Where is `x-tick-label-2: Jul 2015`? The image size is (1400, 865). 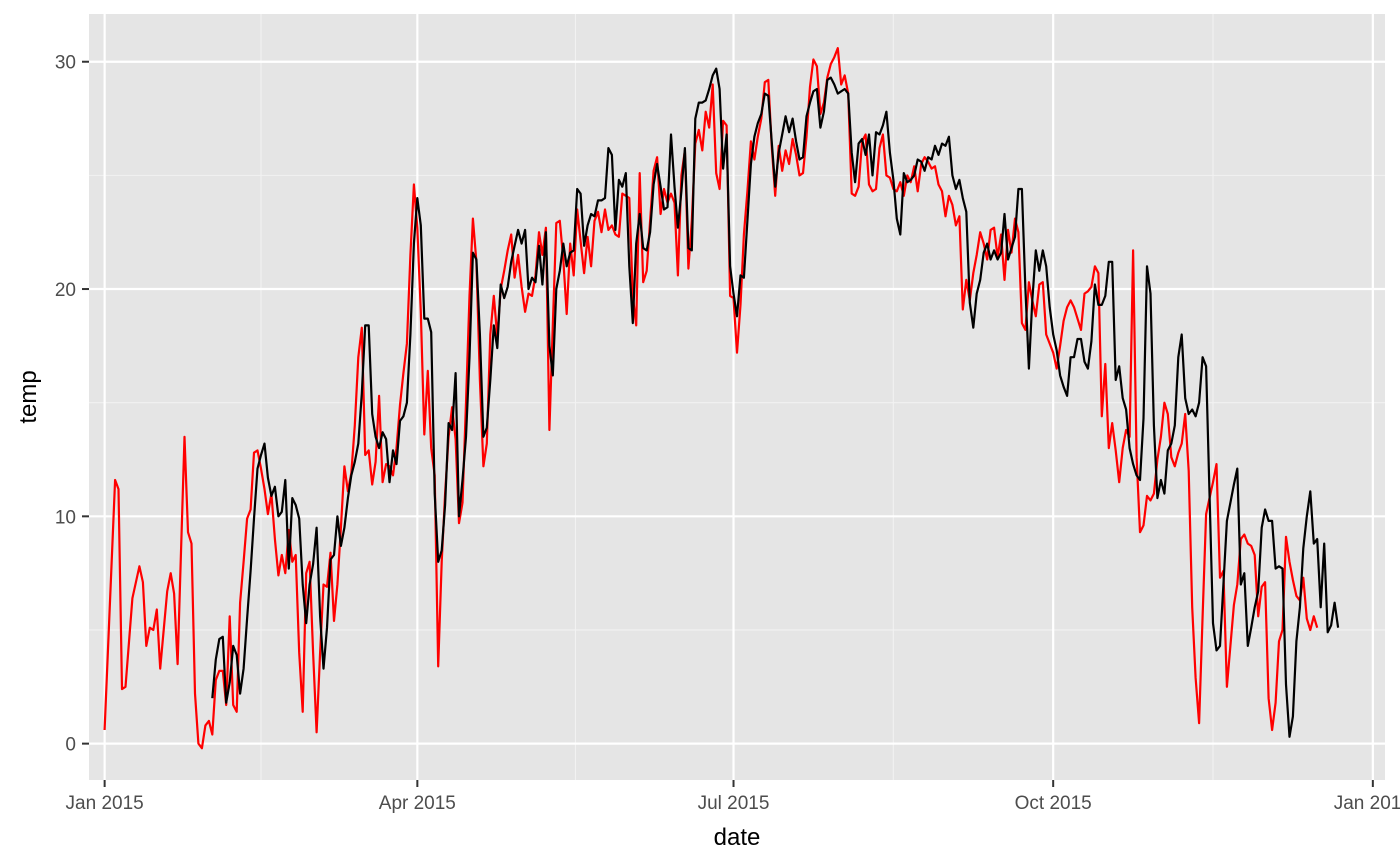 x-tick-label-2: Jul 2015 is located at coordinates (734, 803).